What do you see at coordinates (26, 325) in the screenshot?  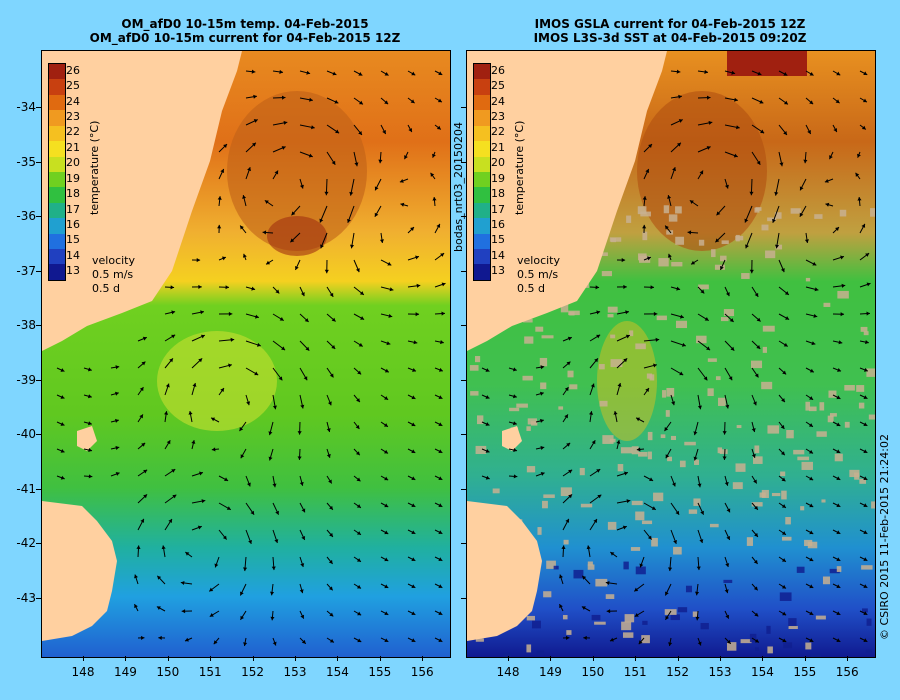 I see `y-axis-label: -38` at bounding box center [26, 325].